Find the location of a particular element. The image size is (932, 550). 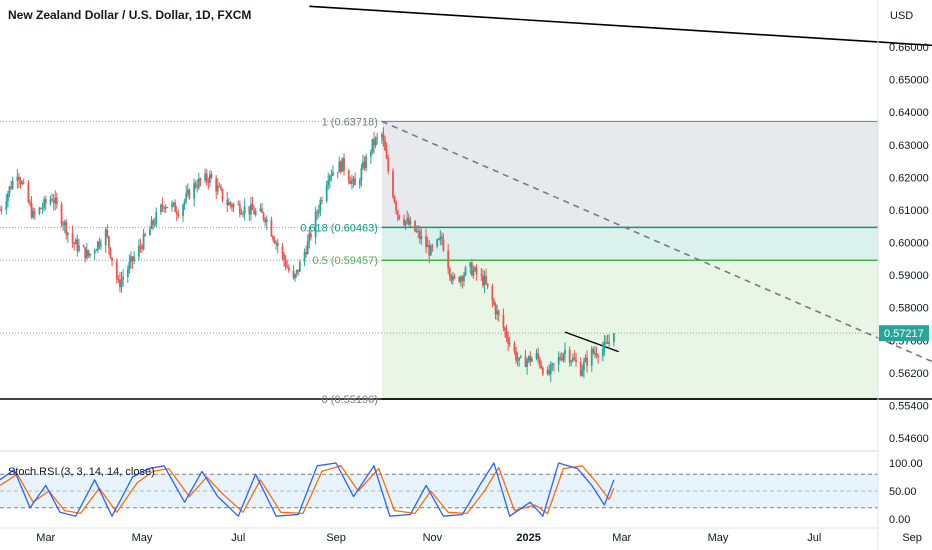

stoch-rsi-pane: 100.00 50.00 0.00 is located at coordinates (461, 492).